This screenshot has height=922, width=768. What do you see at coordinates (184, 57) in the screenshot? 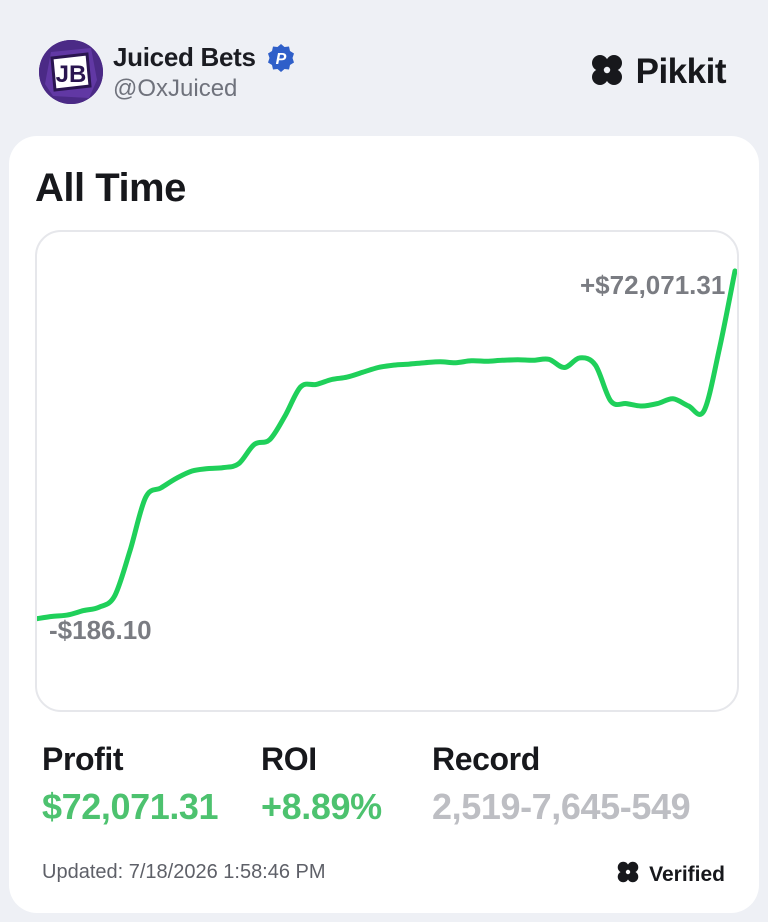
I see `user-name: Juiced Bets` at bounding box center [184, 57].